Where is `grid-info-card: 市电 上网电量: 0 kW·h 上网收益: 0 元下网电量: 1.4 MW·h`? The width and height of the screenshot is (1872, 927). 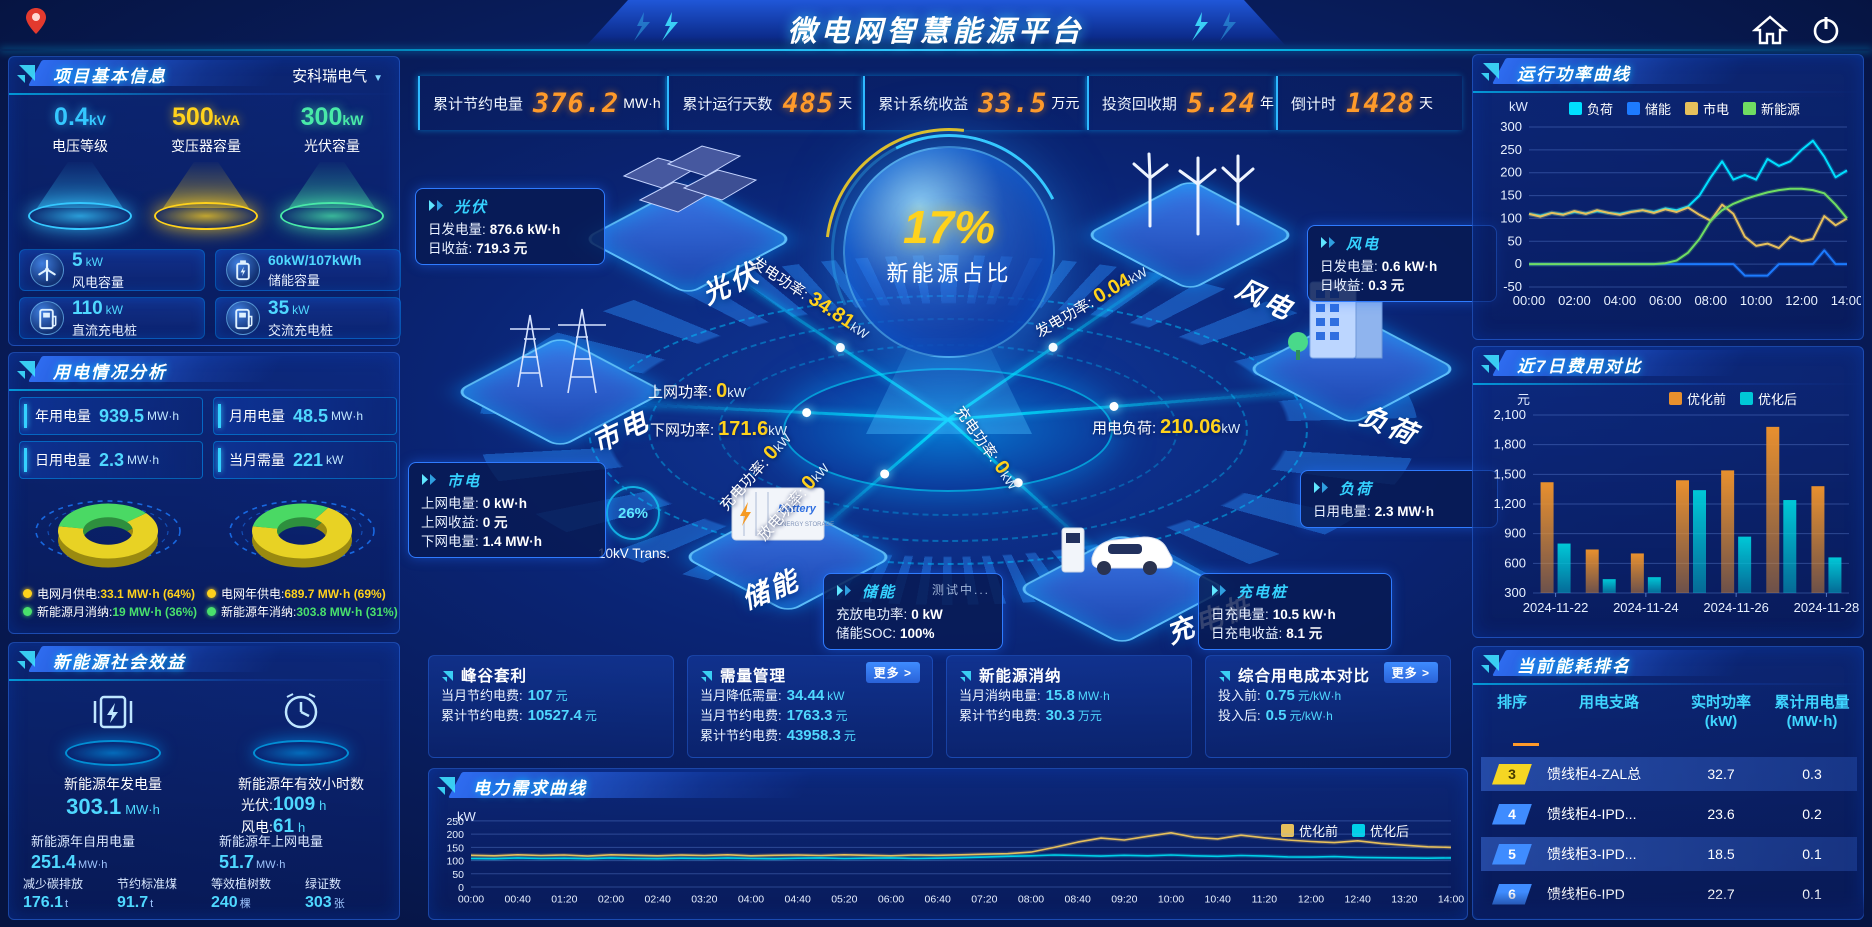
grid-info-card: 市电 上网电量: 0 kW·h 上网收益: 0 元下网电量: 1.4 MW·h is located at coordinates (507, 510).